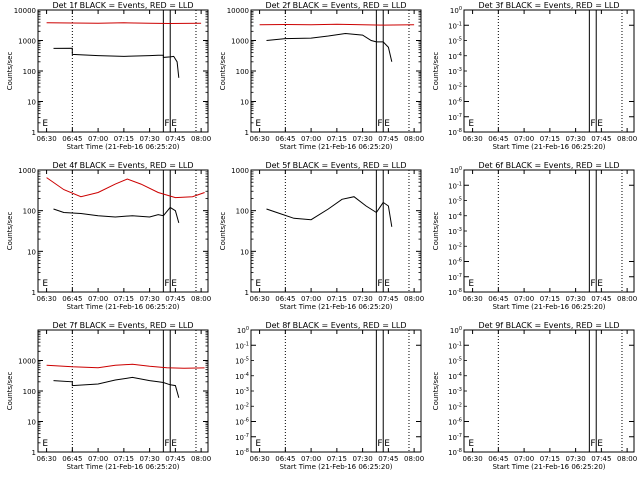  What do you see at coordinates (455, 376) in the screenshot?
I see `y-tick-label: 10⁻⁴` at bounding box center [455, 376].